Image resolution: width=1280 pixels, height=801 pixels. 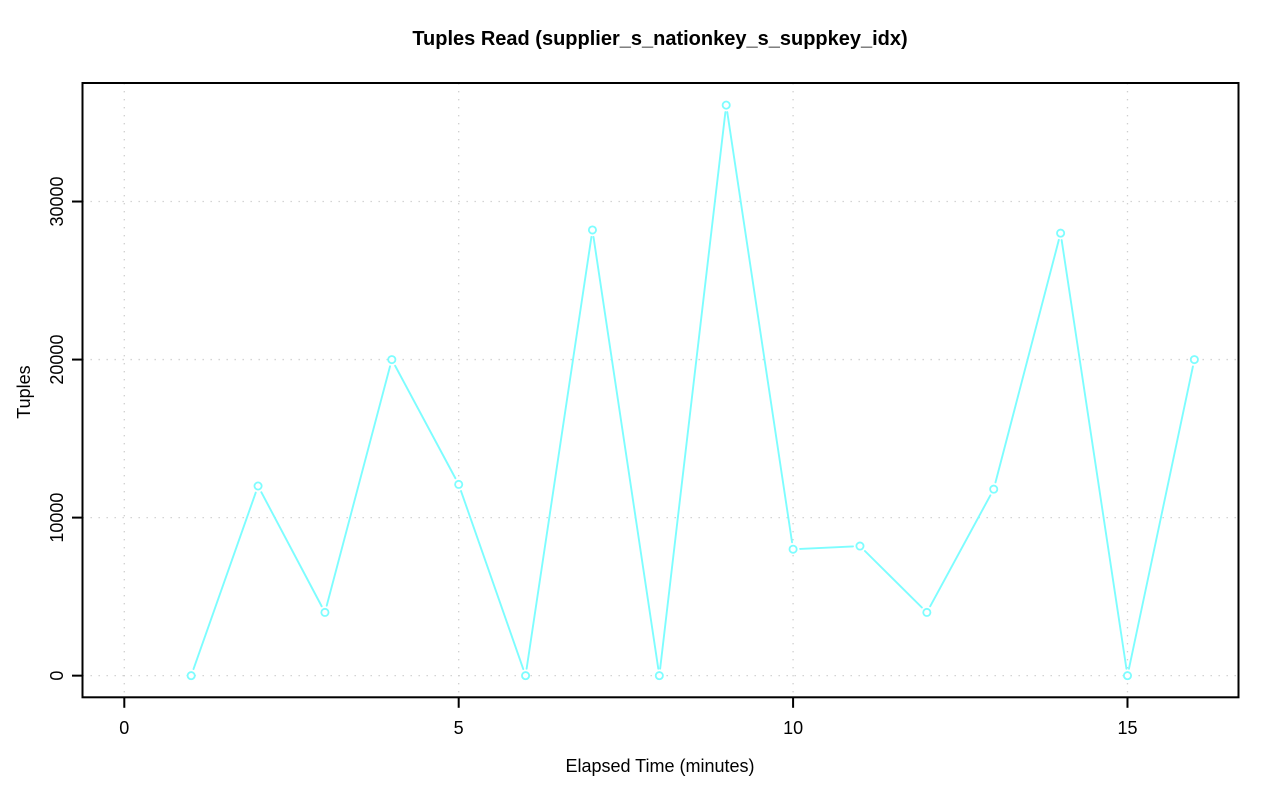 I want to click on x-tick-label: 5, so click(x=459, y=728).